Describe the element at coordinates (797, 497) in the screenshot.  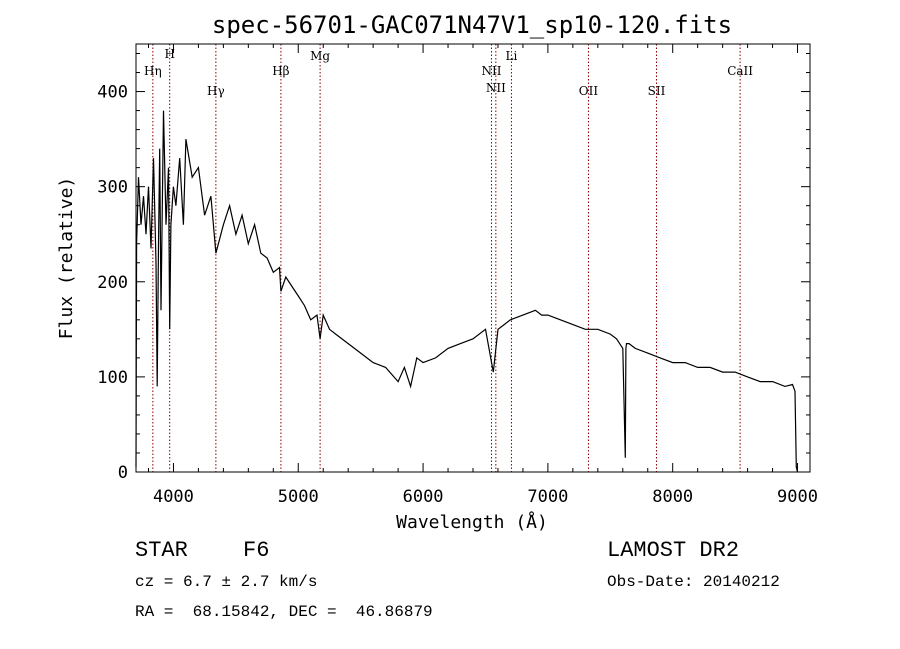
I see `x-tick-label: 9000` at that location.